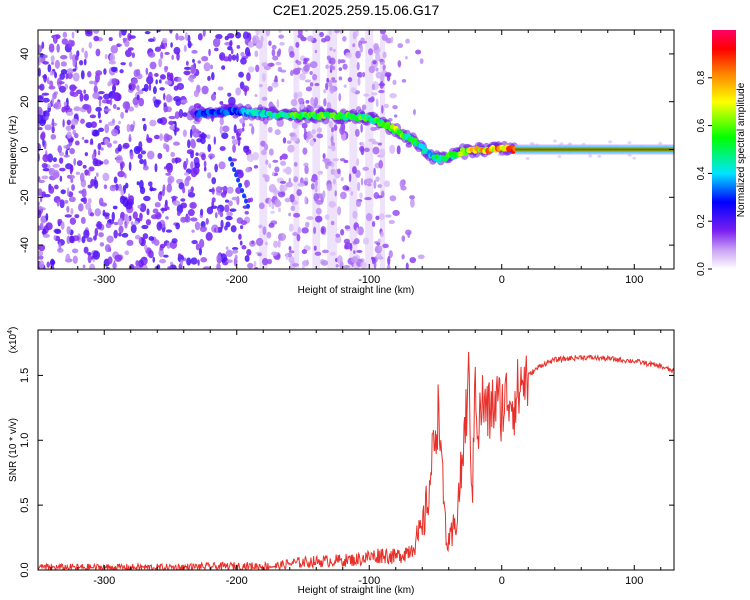 The width and height of the screenshot is (750, 600). I want to click on y-tick-label: 0.0, so click(25, 569).